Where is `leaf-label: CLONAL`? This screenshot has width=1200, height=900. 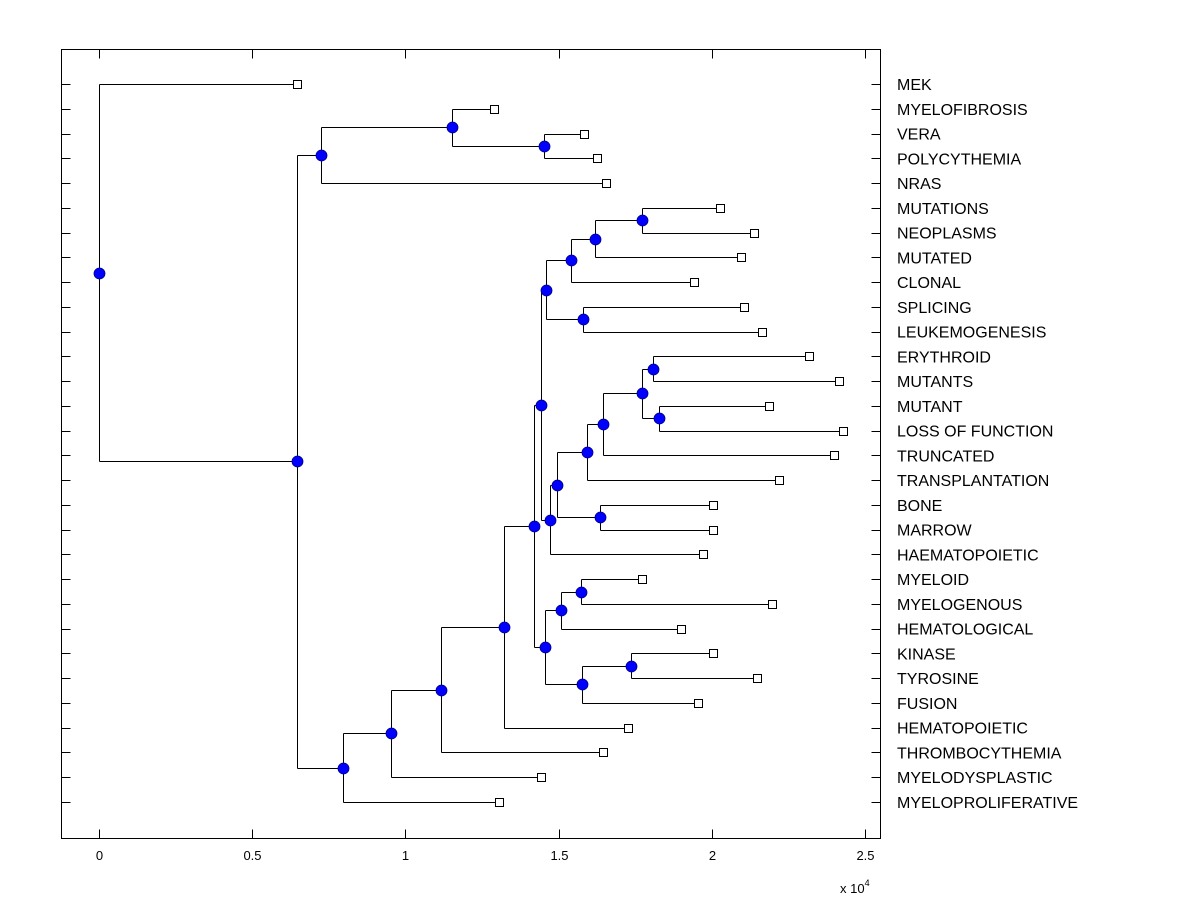 leaf-label: CLONAL is located at coordinates (929, 283).